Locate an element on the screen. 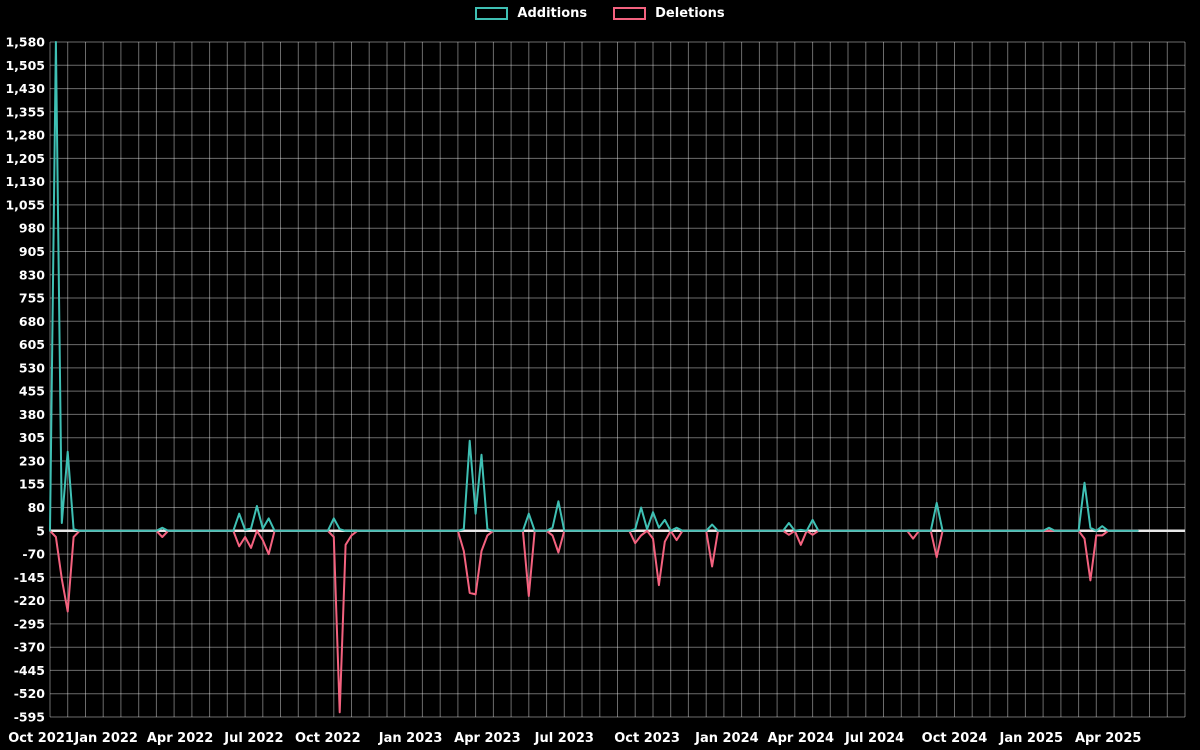 This screenshot has width=1200, height=750. y-tick-label: -595 is located at coordinates (29, 717).